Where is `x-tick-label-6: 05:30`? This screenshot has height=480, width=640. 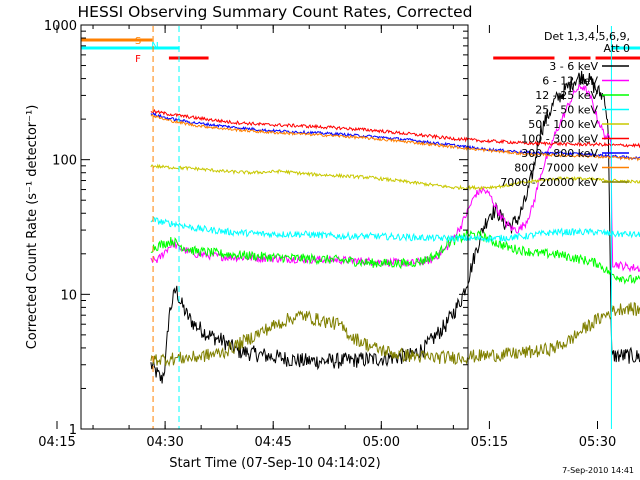
x-tick-label-6: 05:30 is located at coordinates (597, 442).